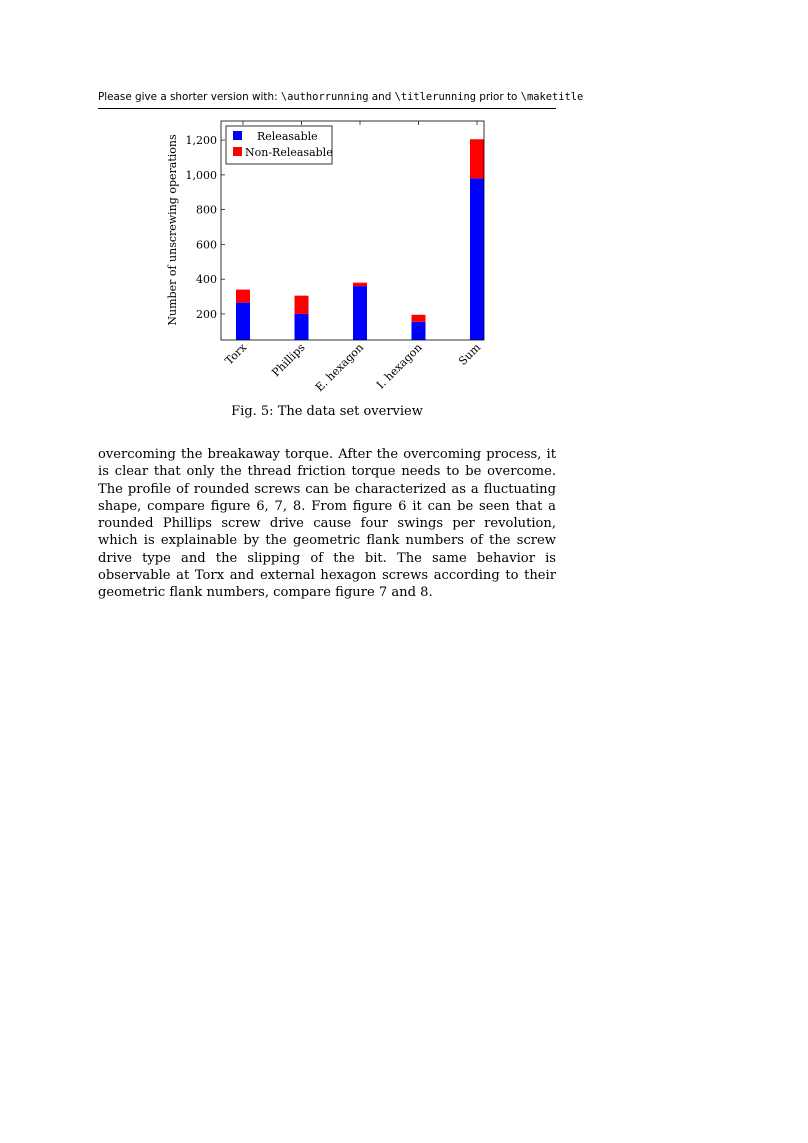  I want to click on figure-caption: Fig. 5: The data set overview, so click(327, 411).